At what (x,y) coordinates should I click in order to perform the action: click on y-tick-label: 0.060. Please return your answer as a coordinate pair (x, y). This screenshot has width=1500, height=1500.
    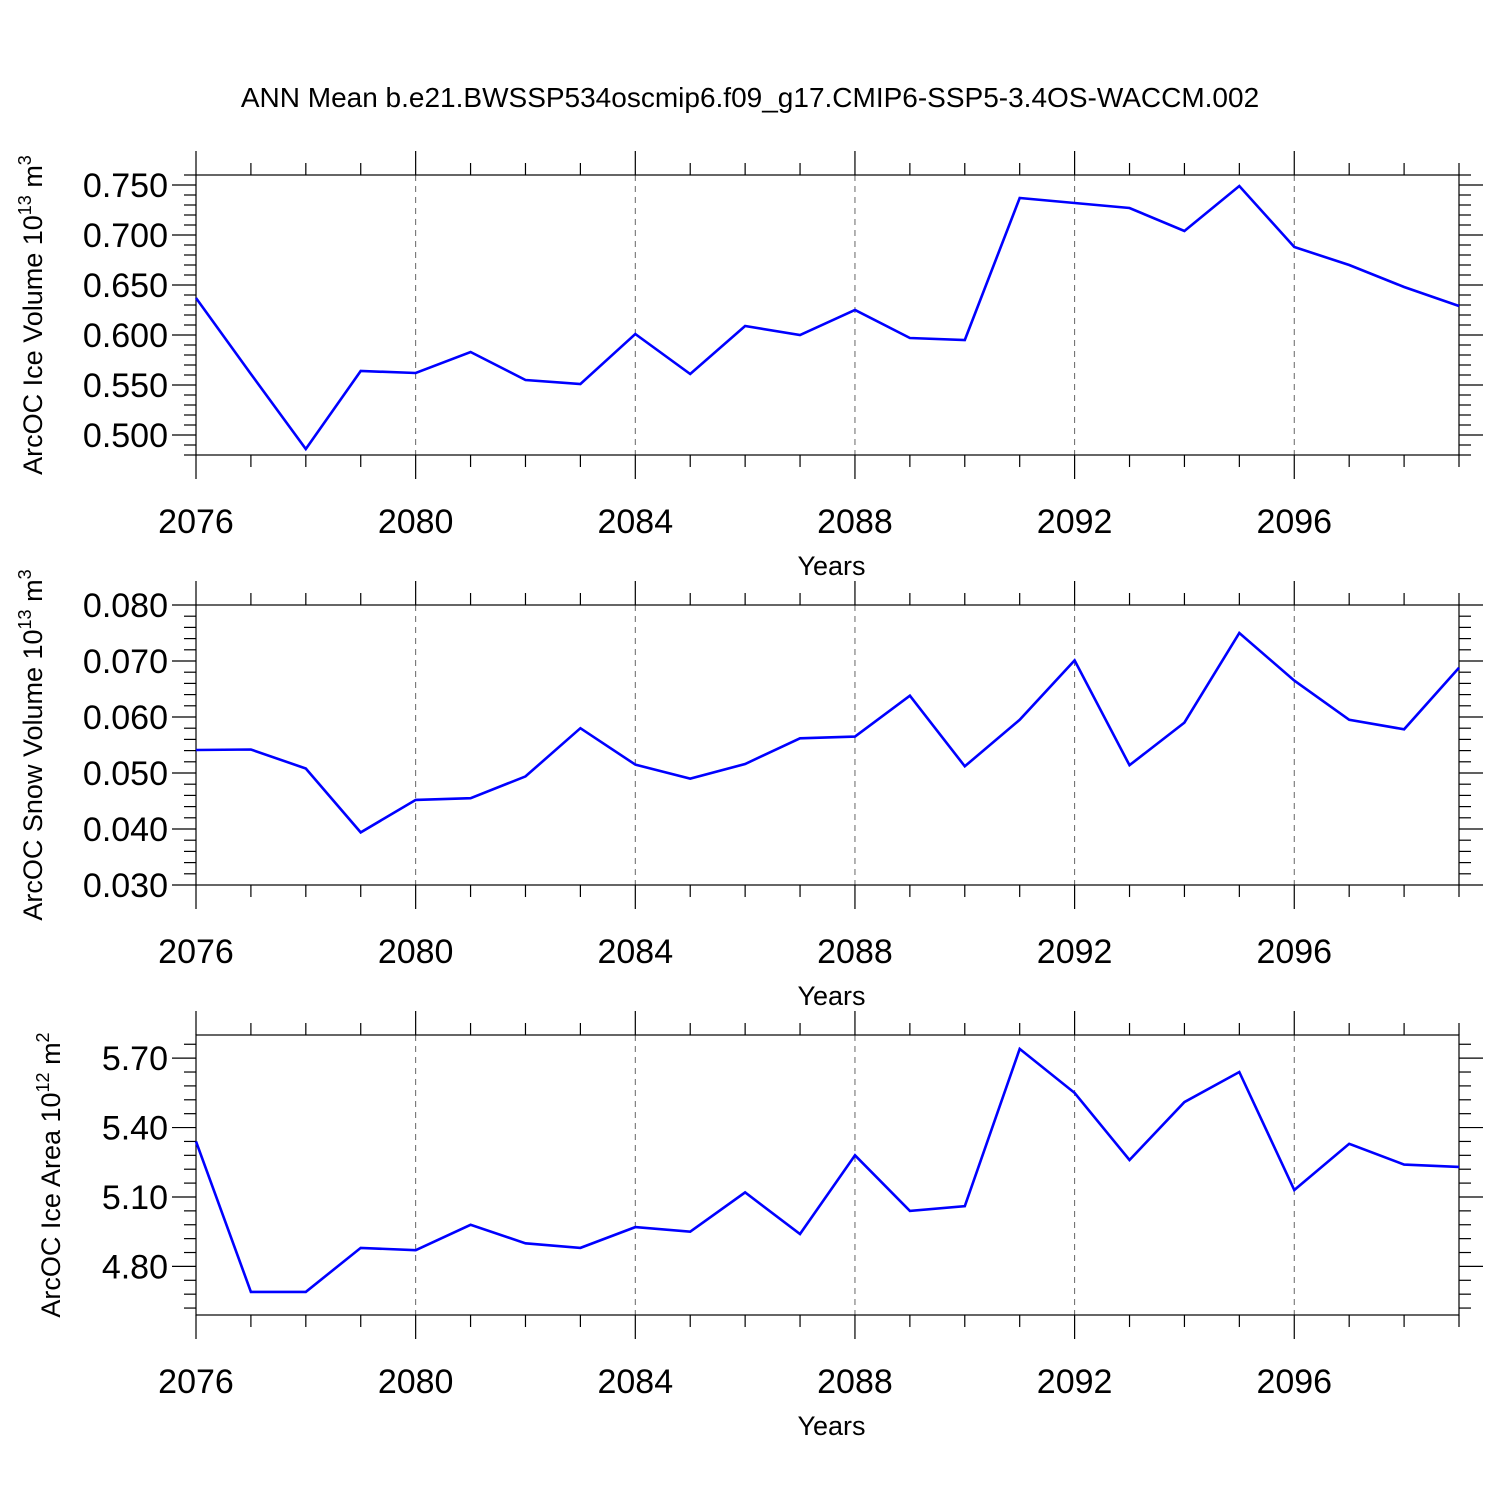
    Looking at the image, I should click on (125, 718).